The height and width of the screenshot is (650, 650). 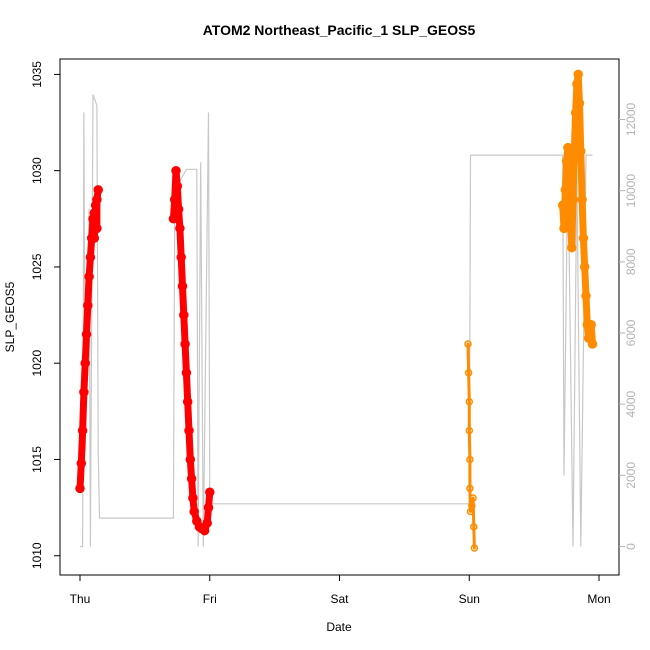 What do you see at coordinates (37, 363) in the screenshot?
I see `y-tick-label: 1020` at bounding box center [37, 363].